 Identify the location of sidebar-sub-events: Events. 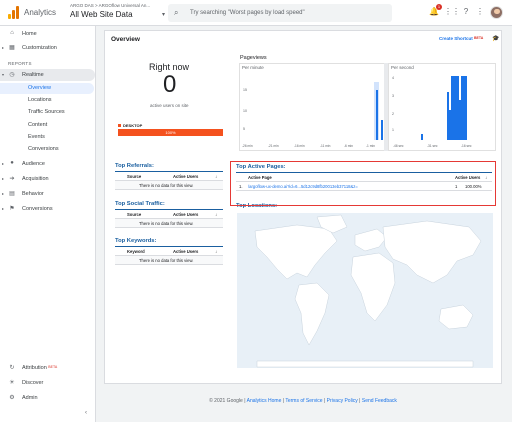
(36, 137).